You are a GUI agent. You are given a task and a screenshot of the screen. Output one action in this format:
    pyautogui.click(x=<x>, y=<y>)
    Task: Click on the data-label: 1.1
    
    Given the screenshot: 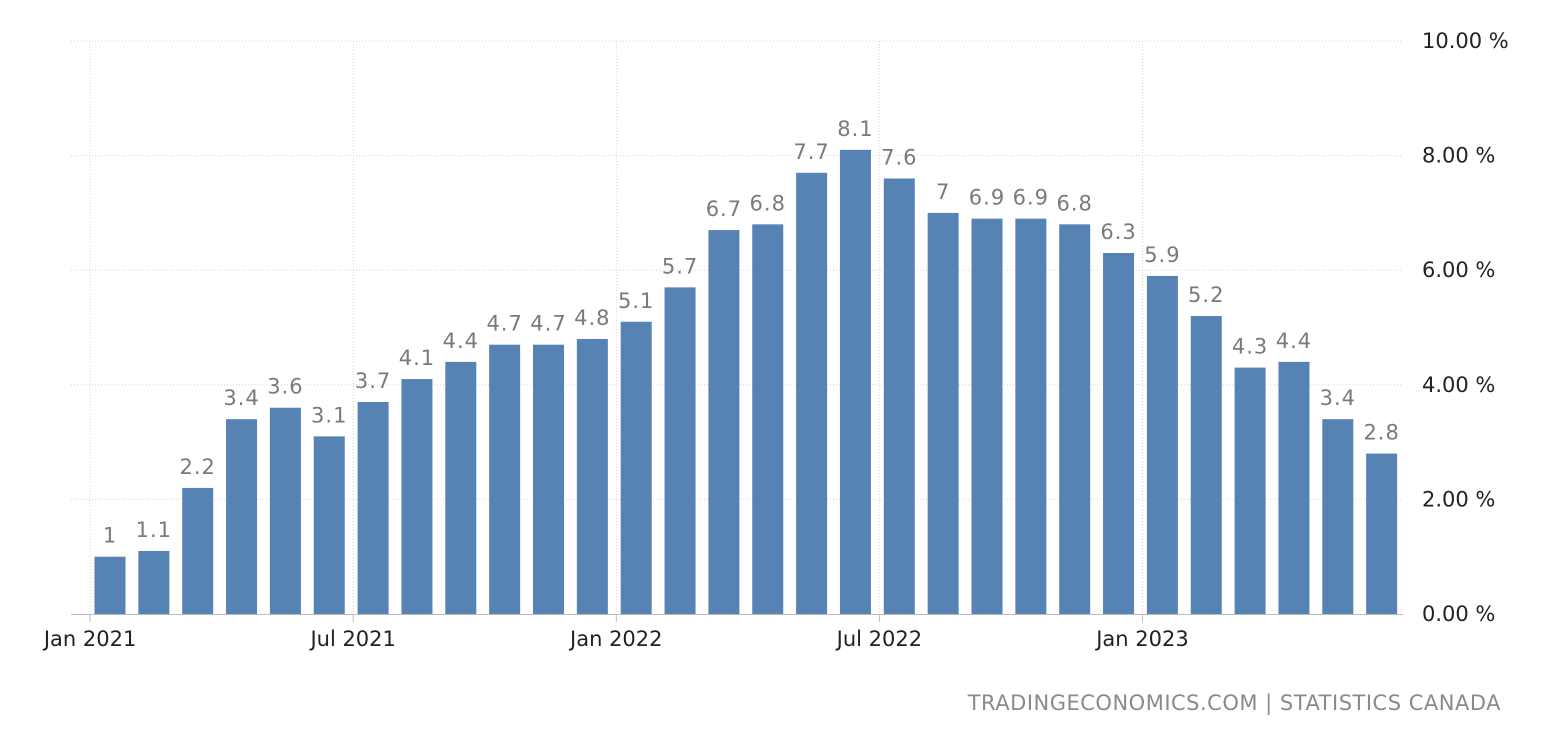 What is the action you would take?
    pyautogui.click(x=154, y=530)
    